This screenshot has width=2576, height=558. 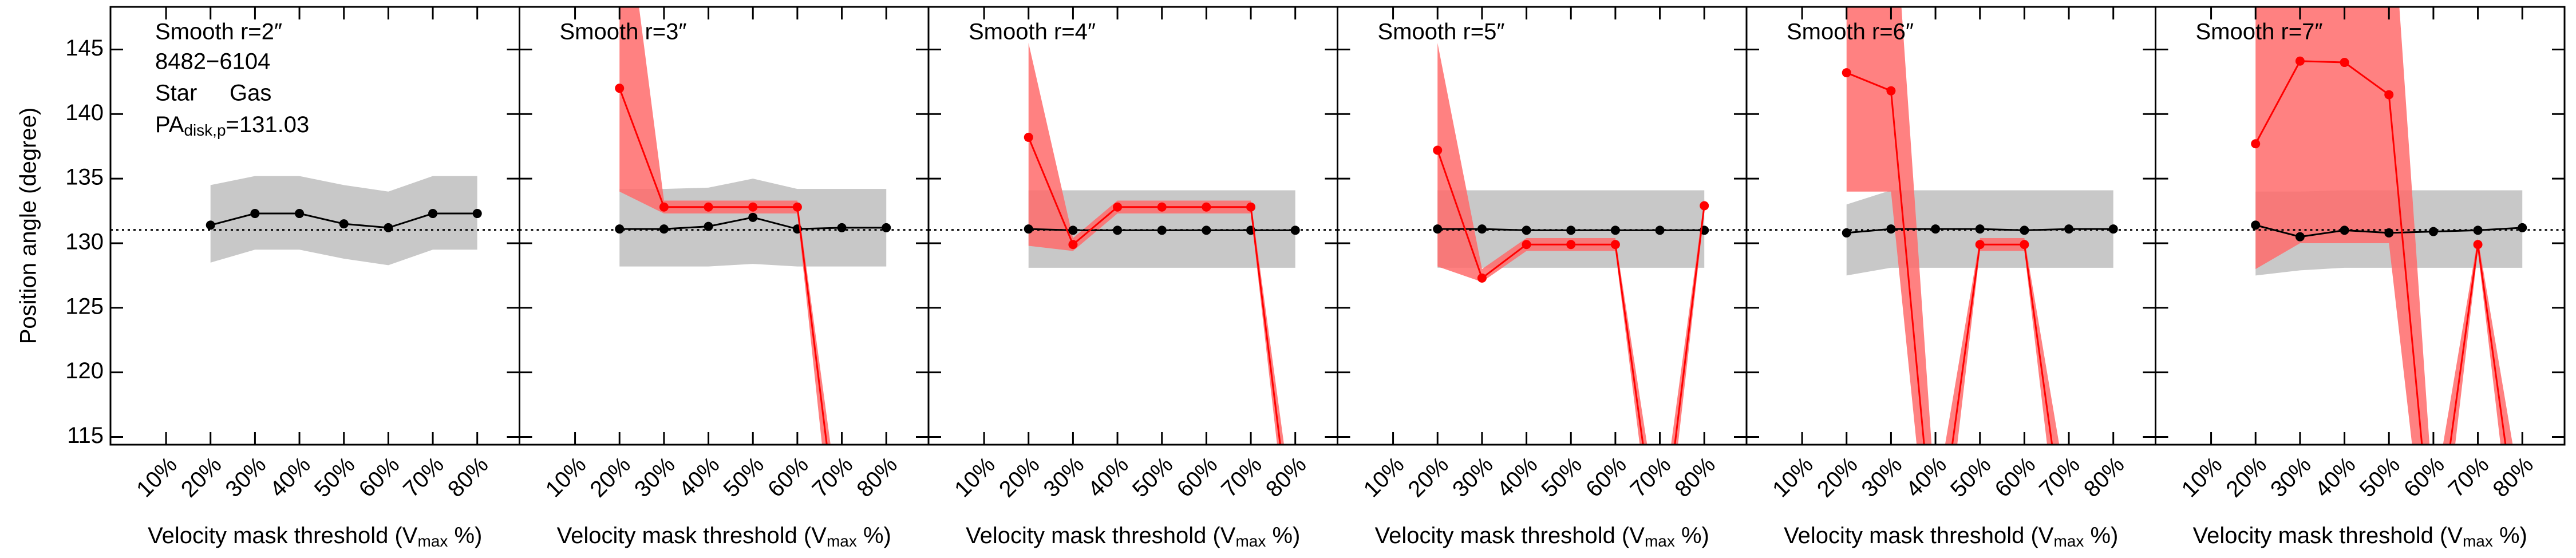 I want to click on panel-title: Smooth r=6″, so click(x=1850, y=32).